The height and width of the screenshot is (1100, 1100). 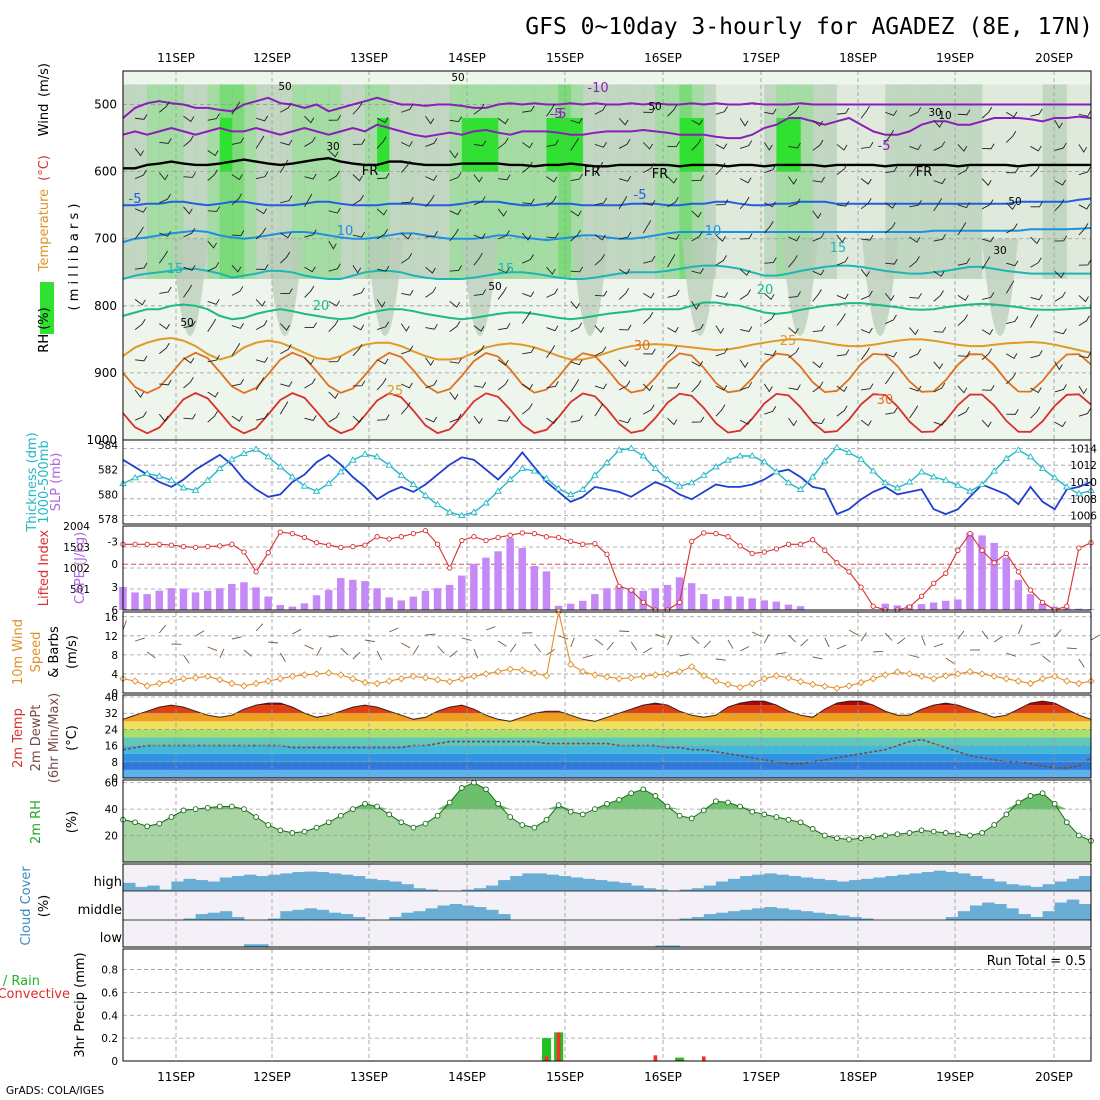 I want to click on rh-cell-high, so click(x=782, y=144).